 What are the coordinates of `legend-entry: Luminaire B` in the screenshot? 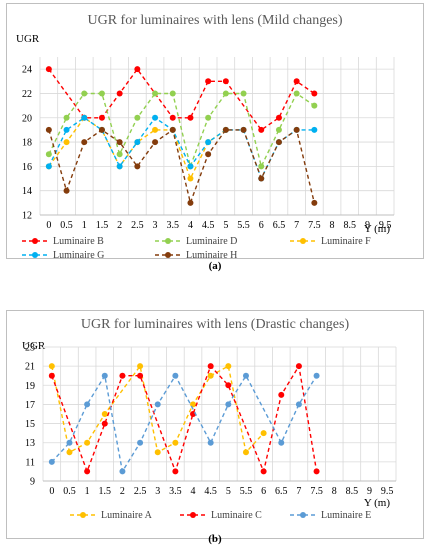 It's located at (78, 241).